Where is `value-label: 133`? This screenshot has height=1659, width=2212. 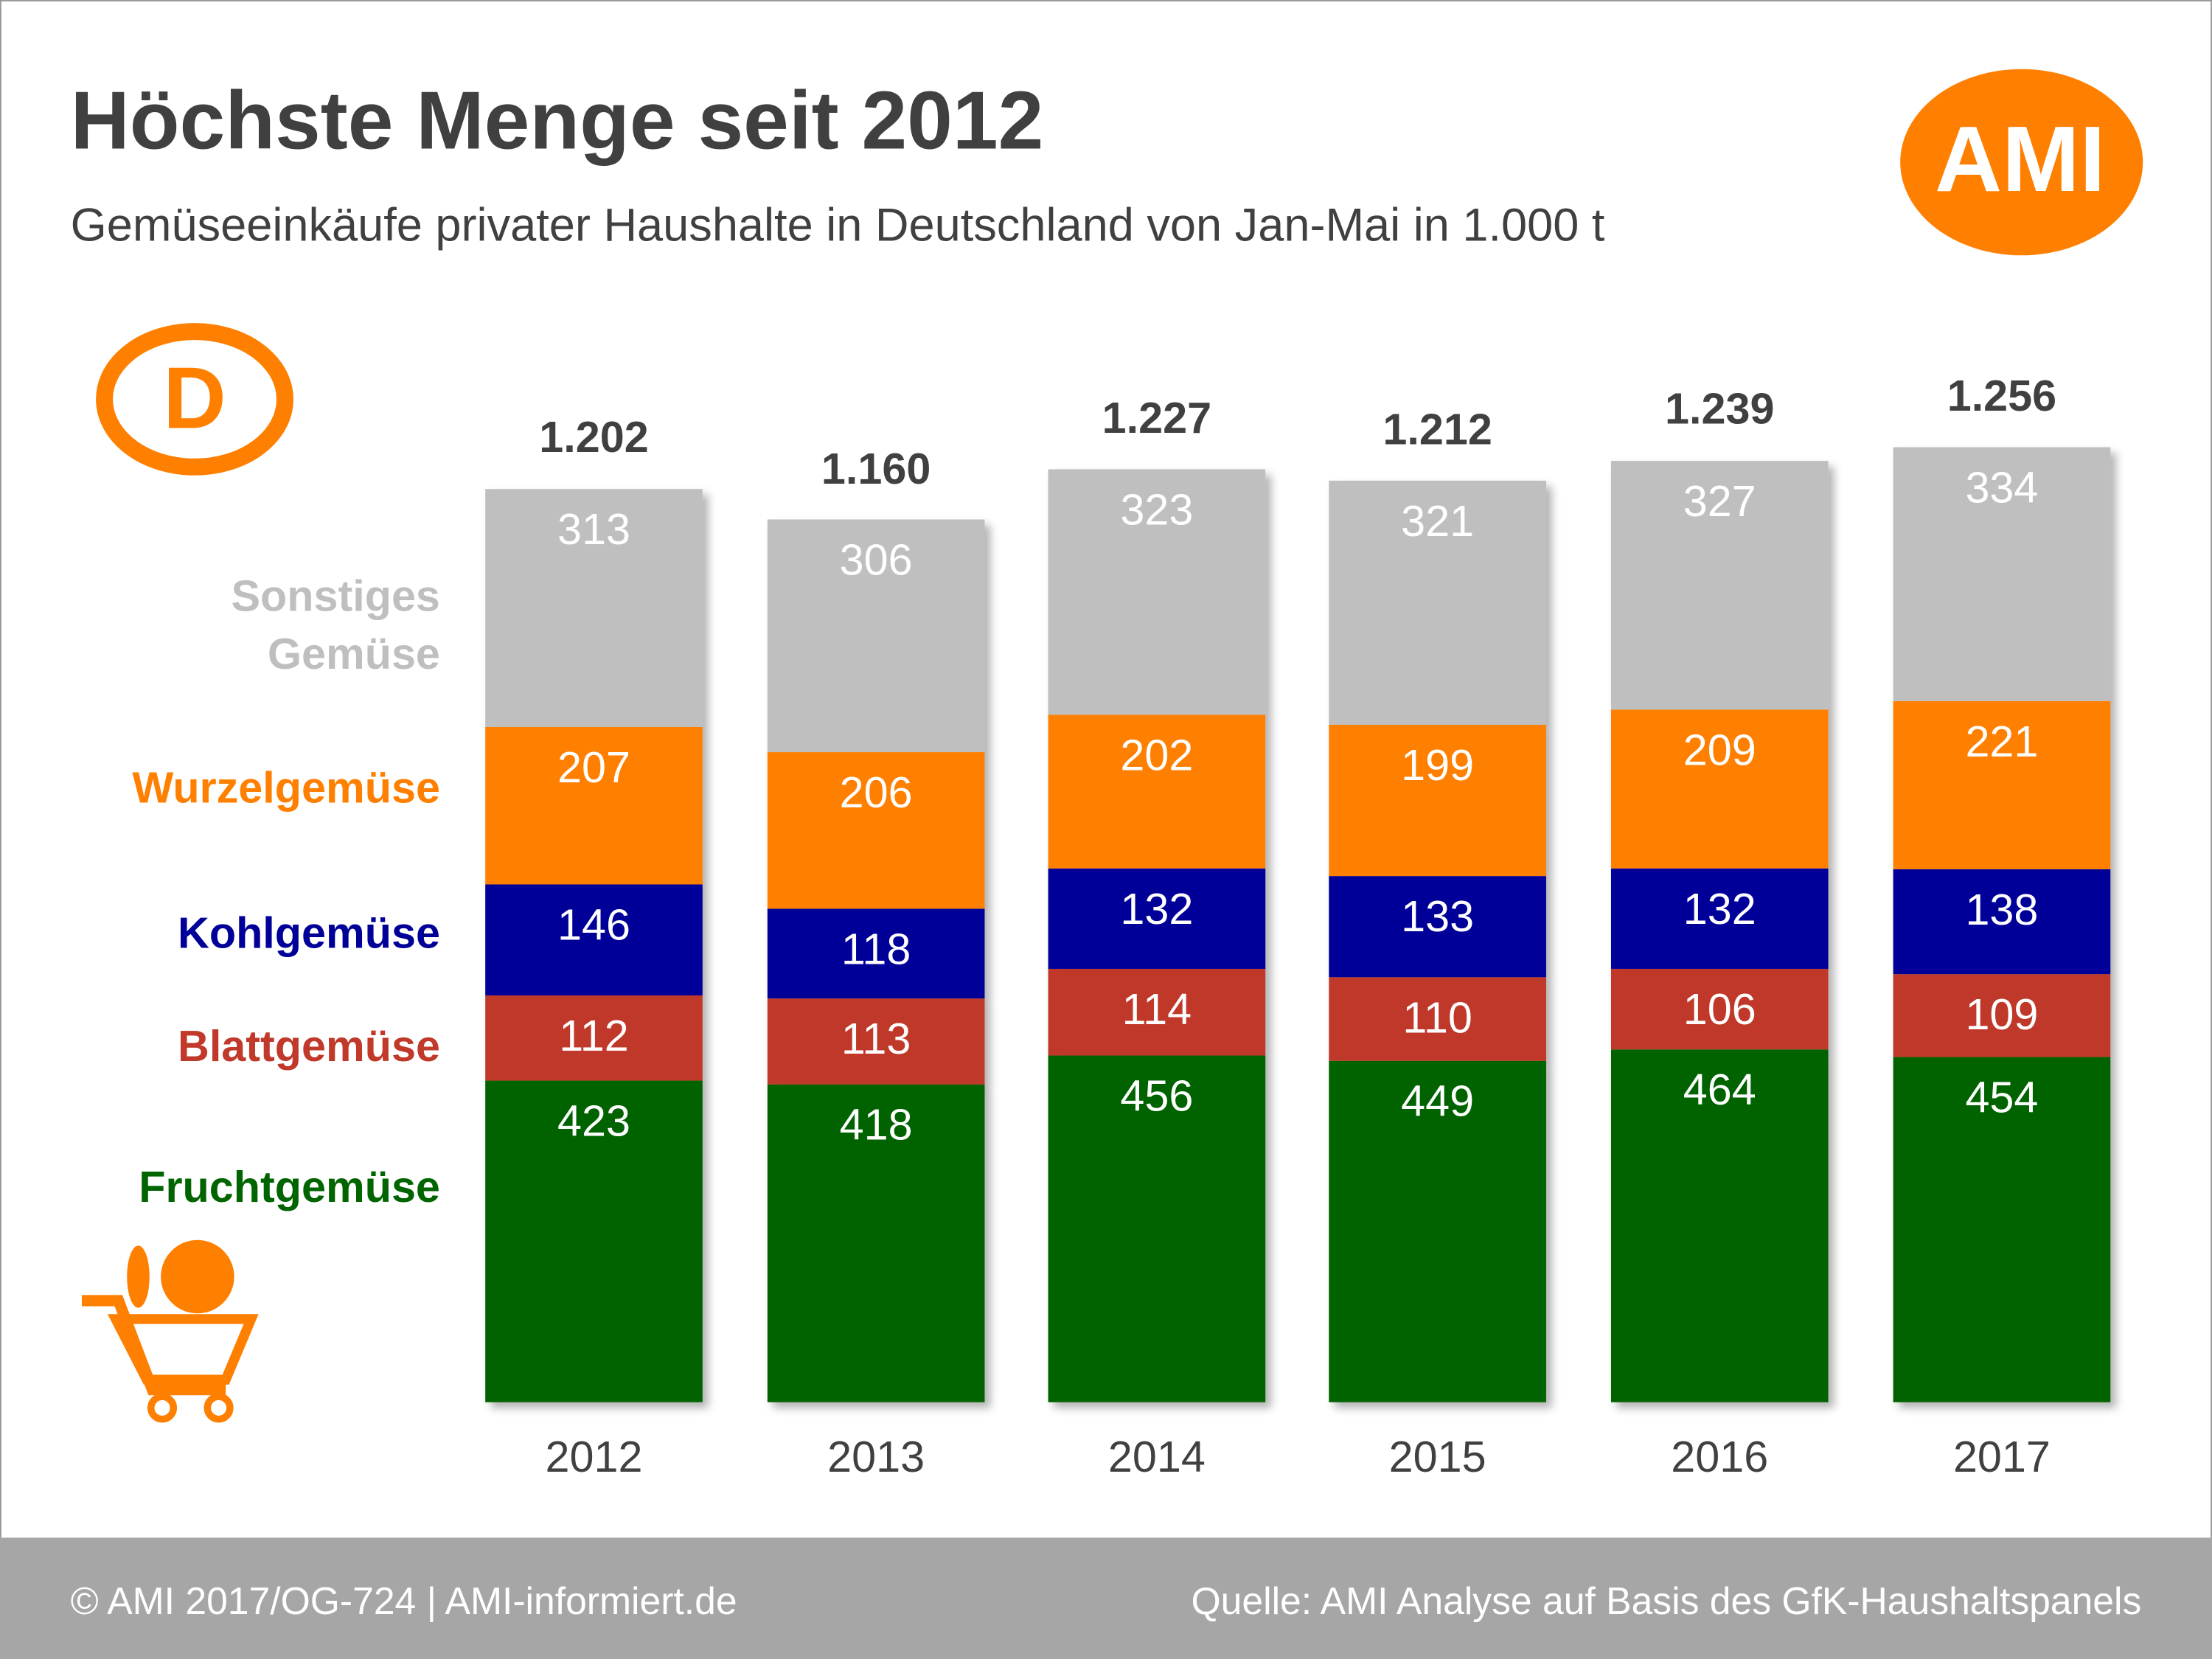
value-label: 133 is located at coordinates (1437, 916).